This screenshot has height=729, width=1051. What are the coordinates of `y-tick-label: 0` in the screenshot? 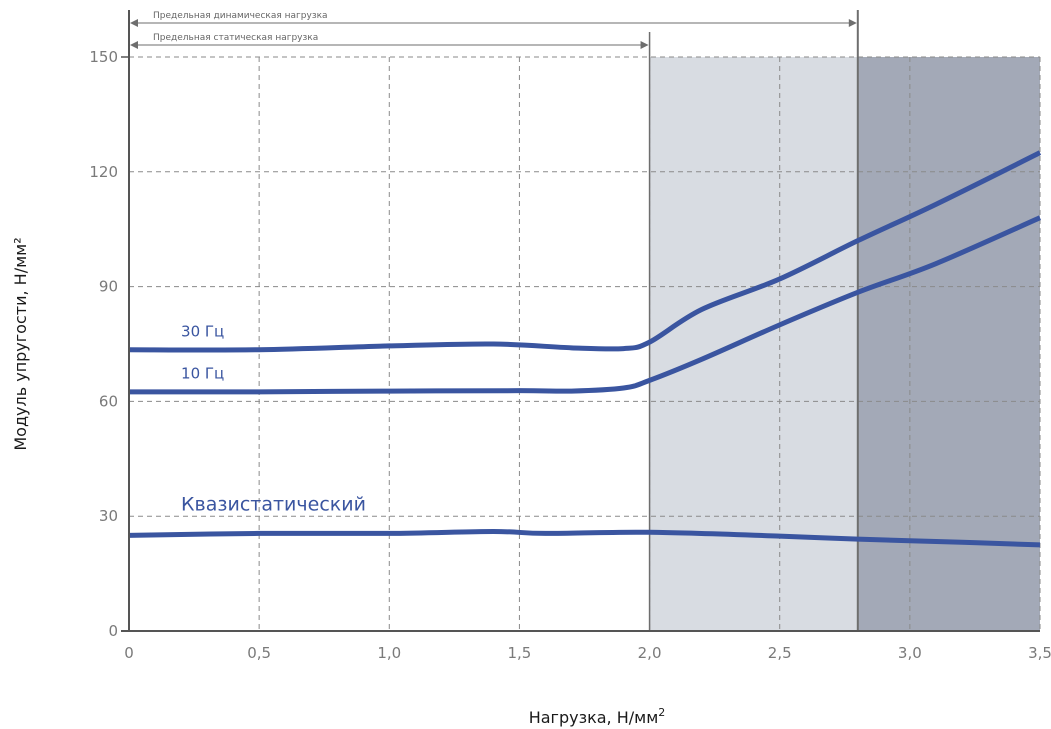 It's located at (113, 631).